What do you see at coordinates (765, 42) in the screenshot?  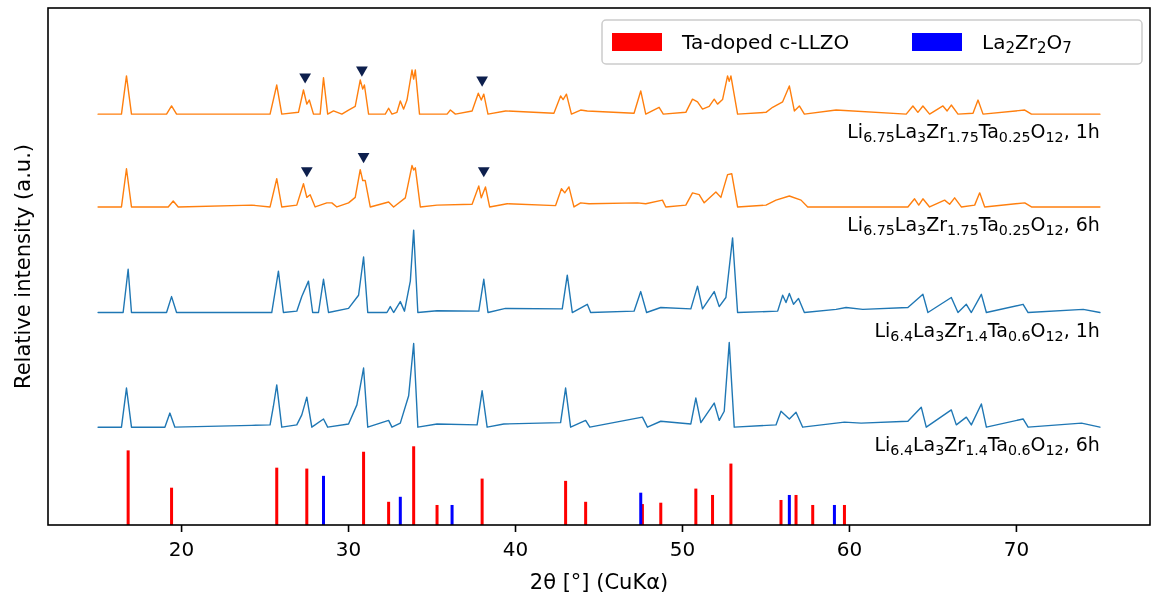 I see `legend-label: Ta-doped c-LLZO` at bounding box center [765, 42].